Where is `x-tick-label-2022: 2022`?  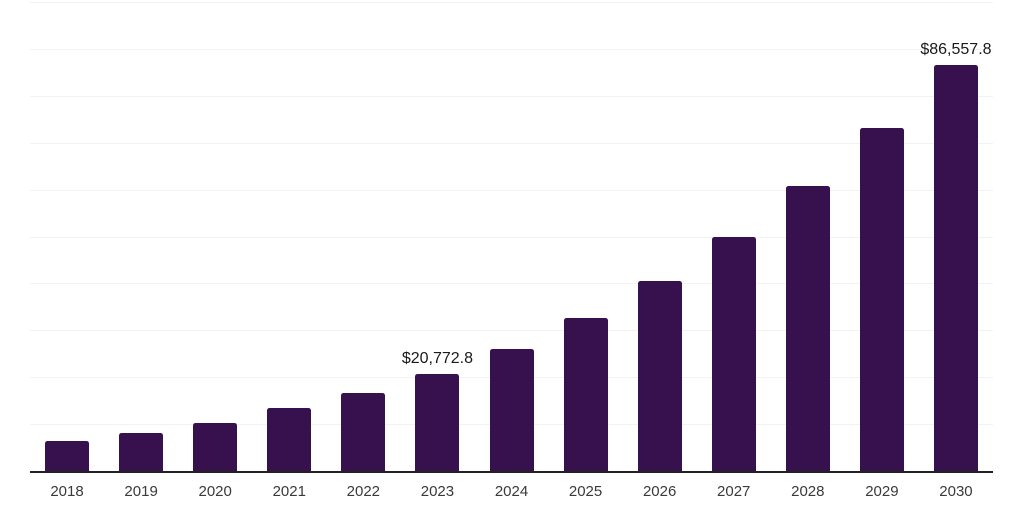
x-tick-label-2022: 2022 is located at coordinates (363, 491).